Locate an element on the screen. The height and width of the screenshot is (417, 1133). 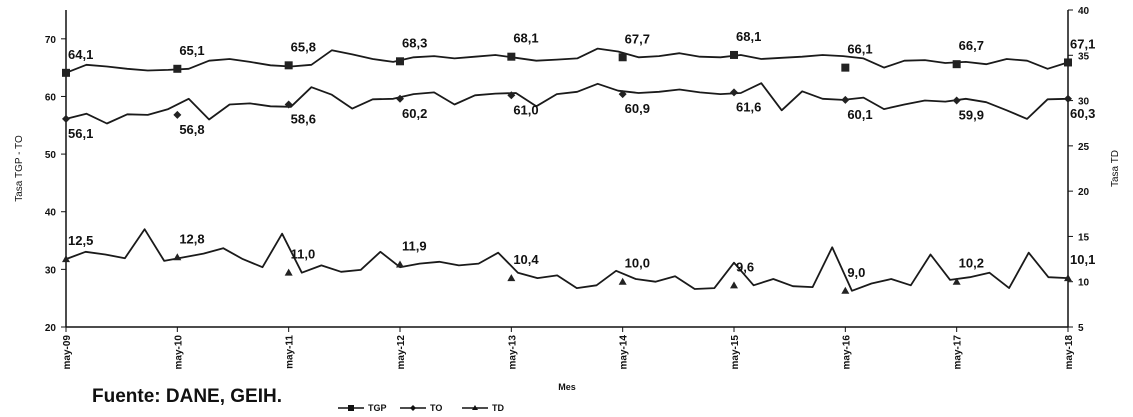
source-note: Fuente: DANE, GEIH. is located at coordinates (187, 396).